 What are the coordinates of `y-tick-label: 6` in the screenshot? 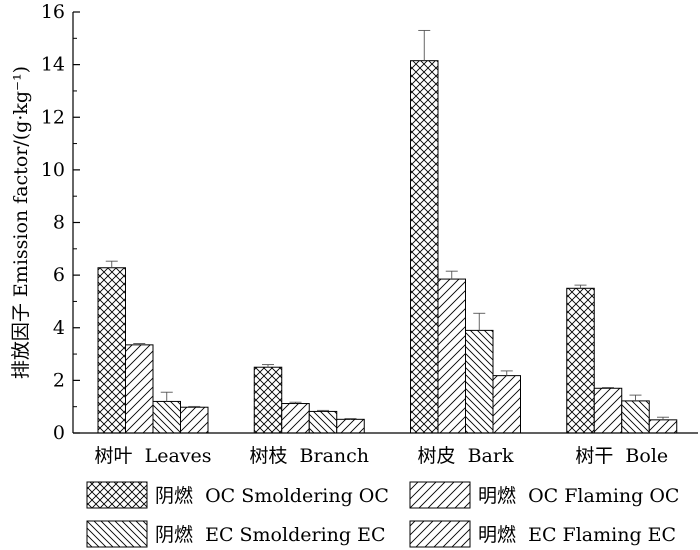 It's located at (59, 275).